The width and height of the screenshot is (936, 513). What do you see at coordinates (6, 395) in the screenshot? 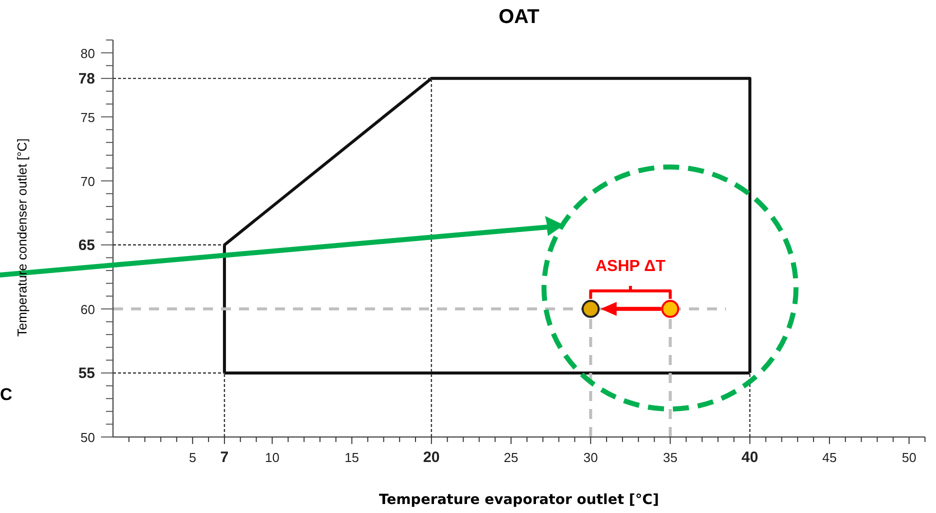
I see `text: C` at bounding box center [6, 395].